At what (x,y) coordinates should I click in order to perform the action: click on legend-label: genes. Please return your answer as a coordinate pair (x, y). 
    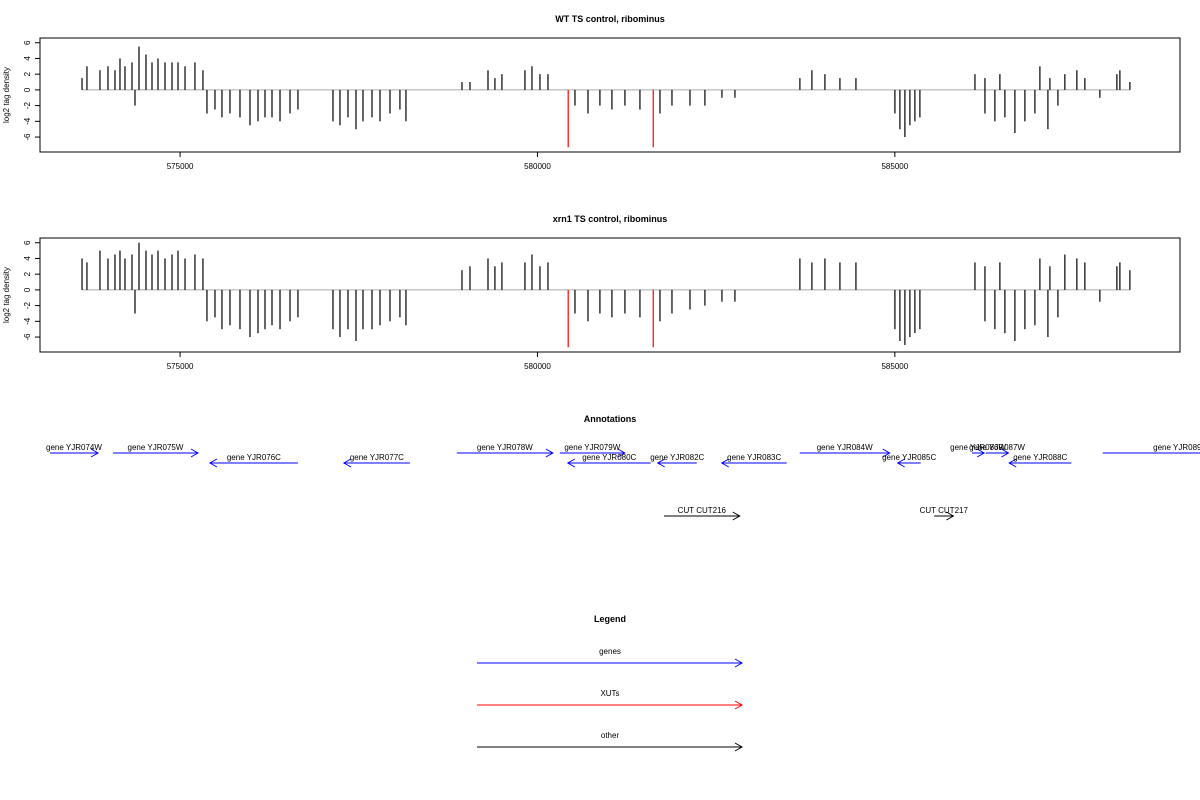
    Looking at the image, I should click on (610, 651).